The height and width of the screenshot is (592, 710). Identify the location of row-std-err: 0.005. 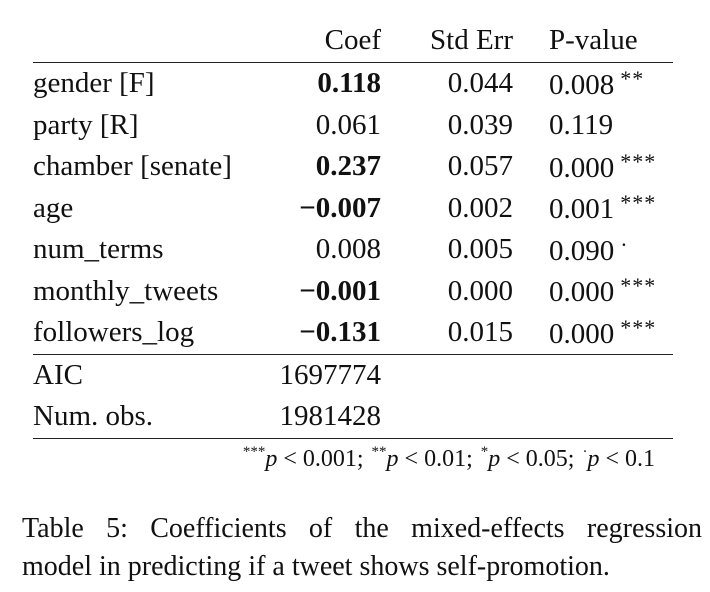
(480, 249).